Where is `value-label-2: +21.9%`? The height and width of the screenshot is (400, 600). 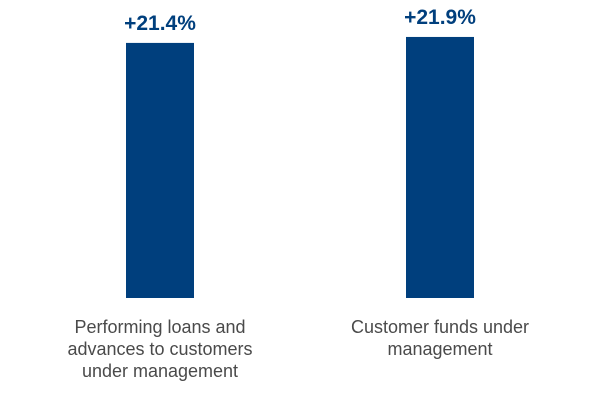
value-label-2: +21.9% is located at coordinates (440, 17).